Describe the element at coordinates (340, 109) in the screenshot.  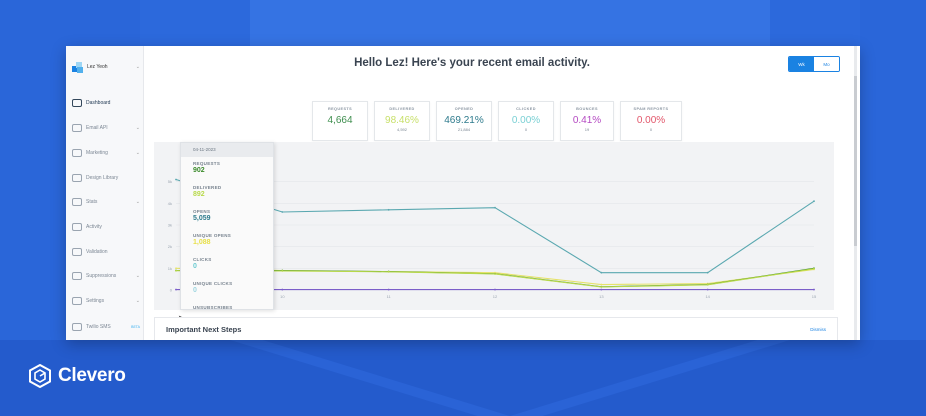
I see `stat-title: REQUESTS` at that location.